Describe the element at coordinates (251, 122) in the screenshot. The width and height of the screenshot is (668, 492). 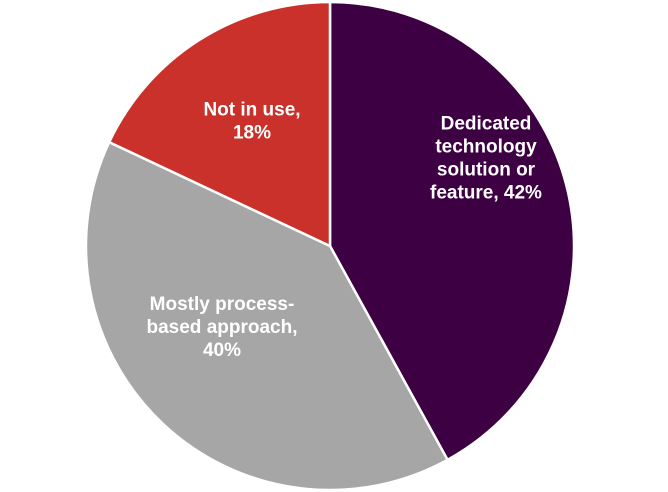
I see `pie-slice-label-3: Not in use, 18%` at that location.